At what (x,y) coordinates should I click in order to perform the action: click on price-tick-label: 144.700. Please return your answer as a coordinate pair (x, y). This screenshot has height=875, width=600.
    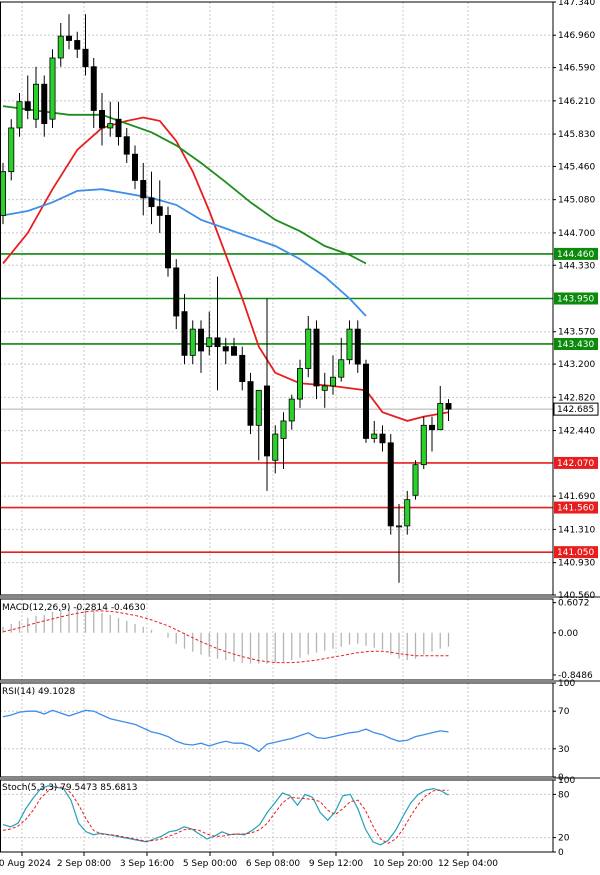
    Looking at the image, I should click on (576, 234).